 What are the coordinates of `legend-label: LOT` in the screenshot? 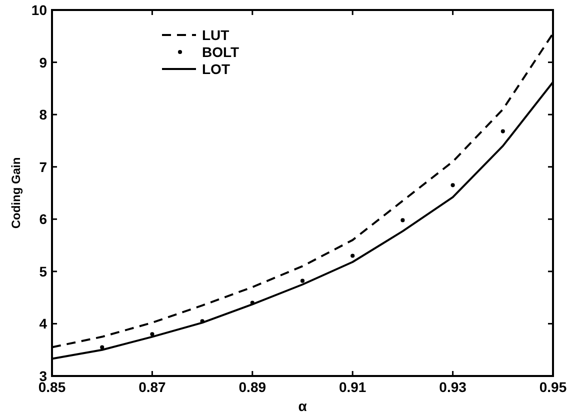 It's located at (216, 69).